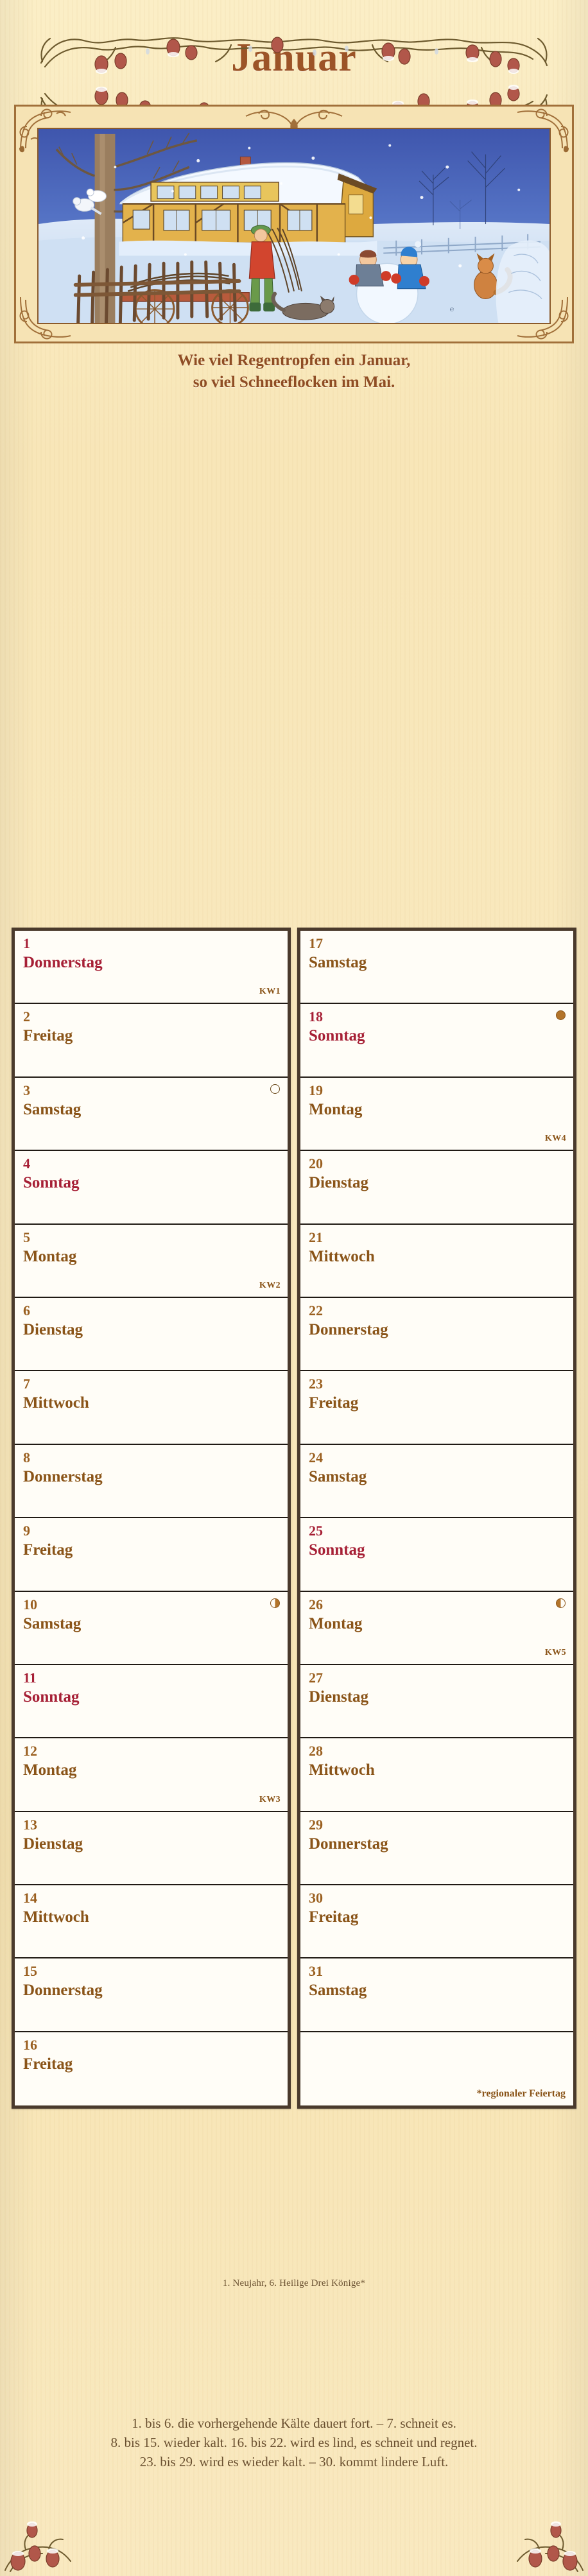 The image size is (588, 2576). I want to click on day-name: Montag, so click(50, 1256).